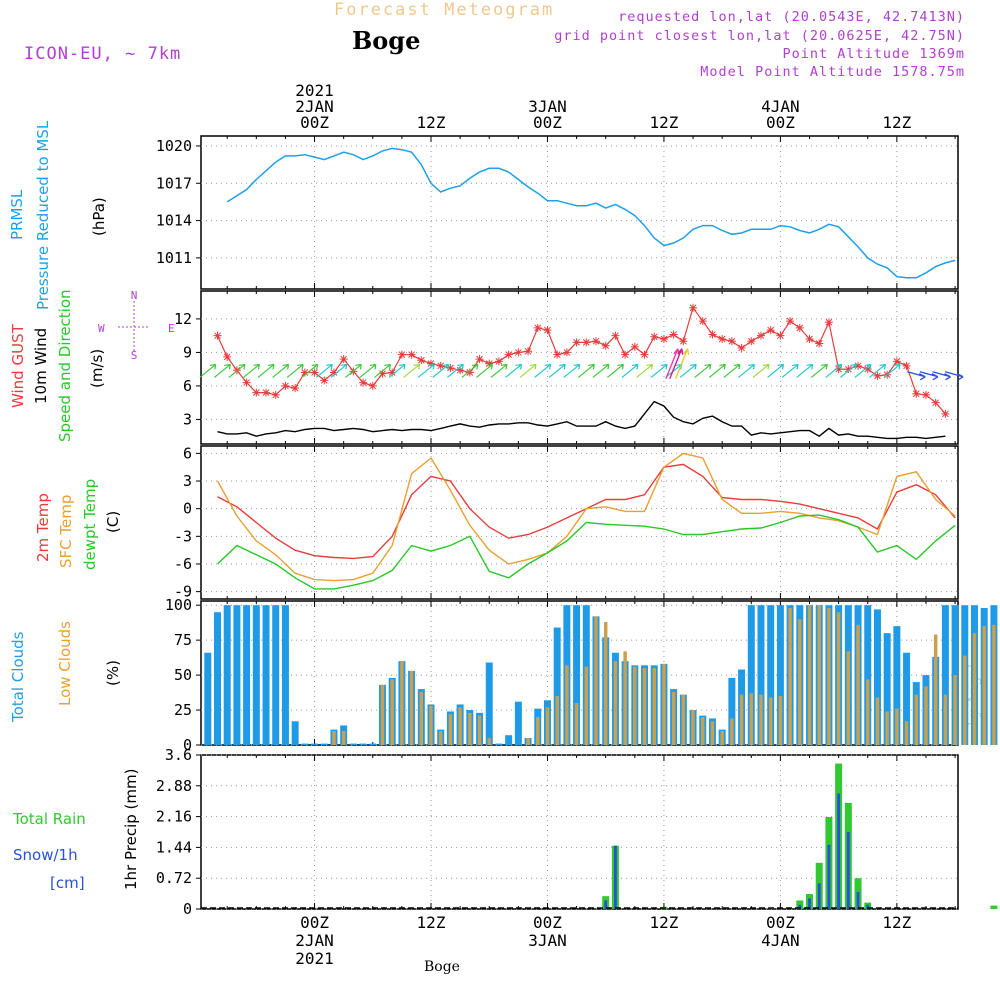  Describe the element at coordinates (134, 295) in the screenshot. I see `compass-north-label: N` at that location.